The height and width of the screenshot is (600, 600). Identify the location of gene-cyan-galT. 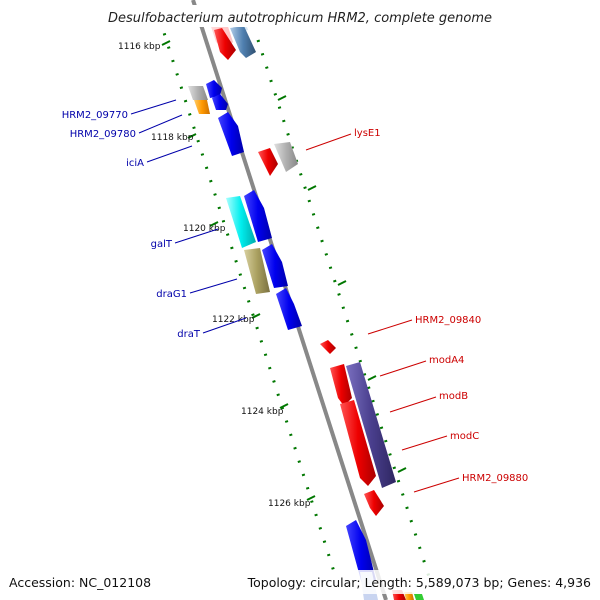
(241, 222).